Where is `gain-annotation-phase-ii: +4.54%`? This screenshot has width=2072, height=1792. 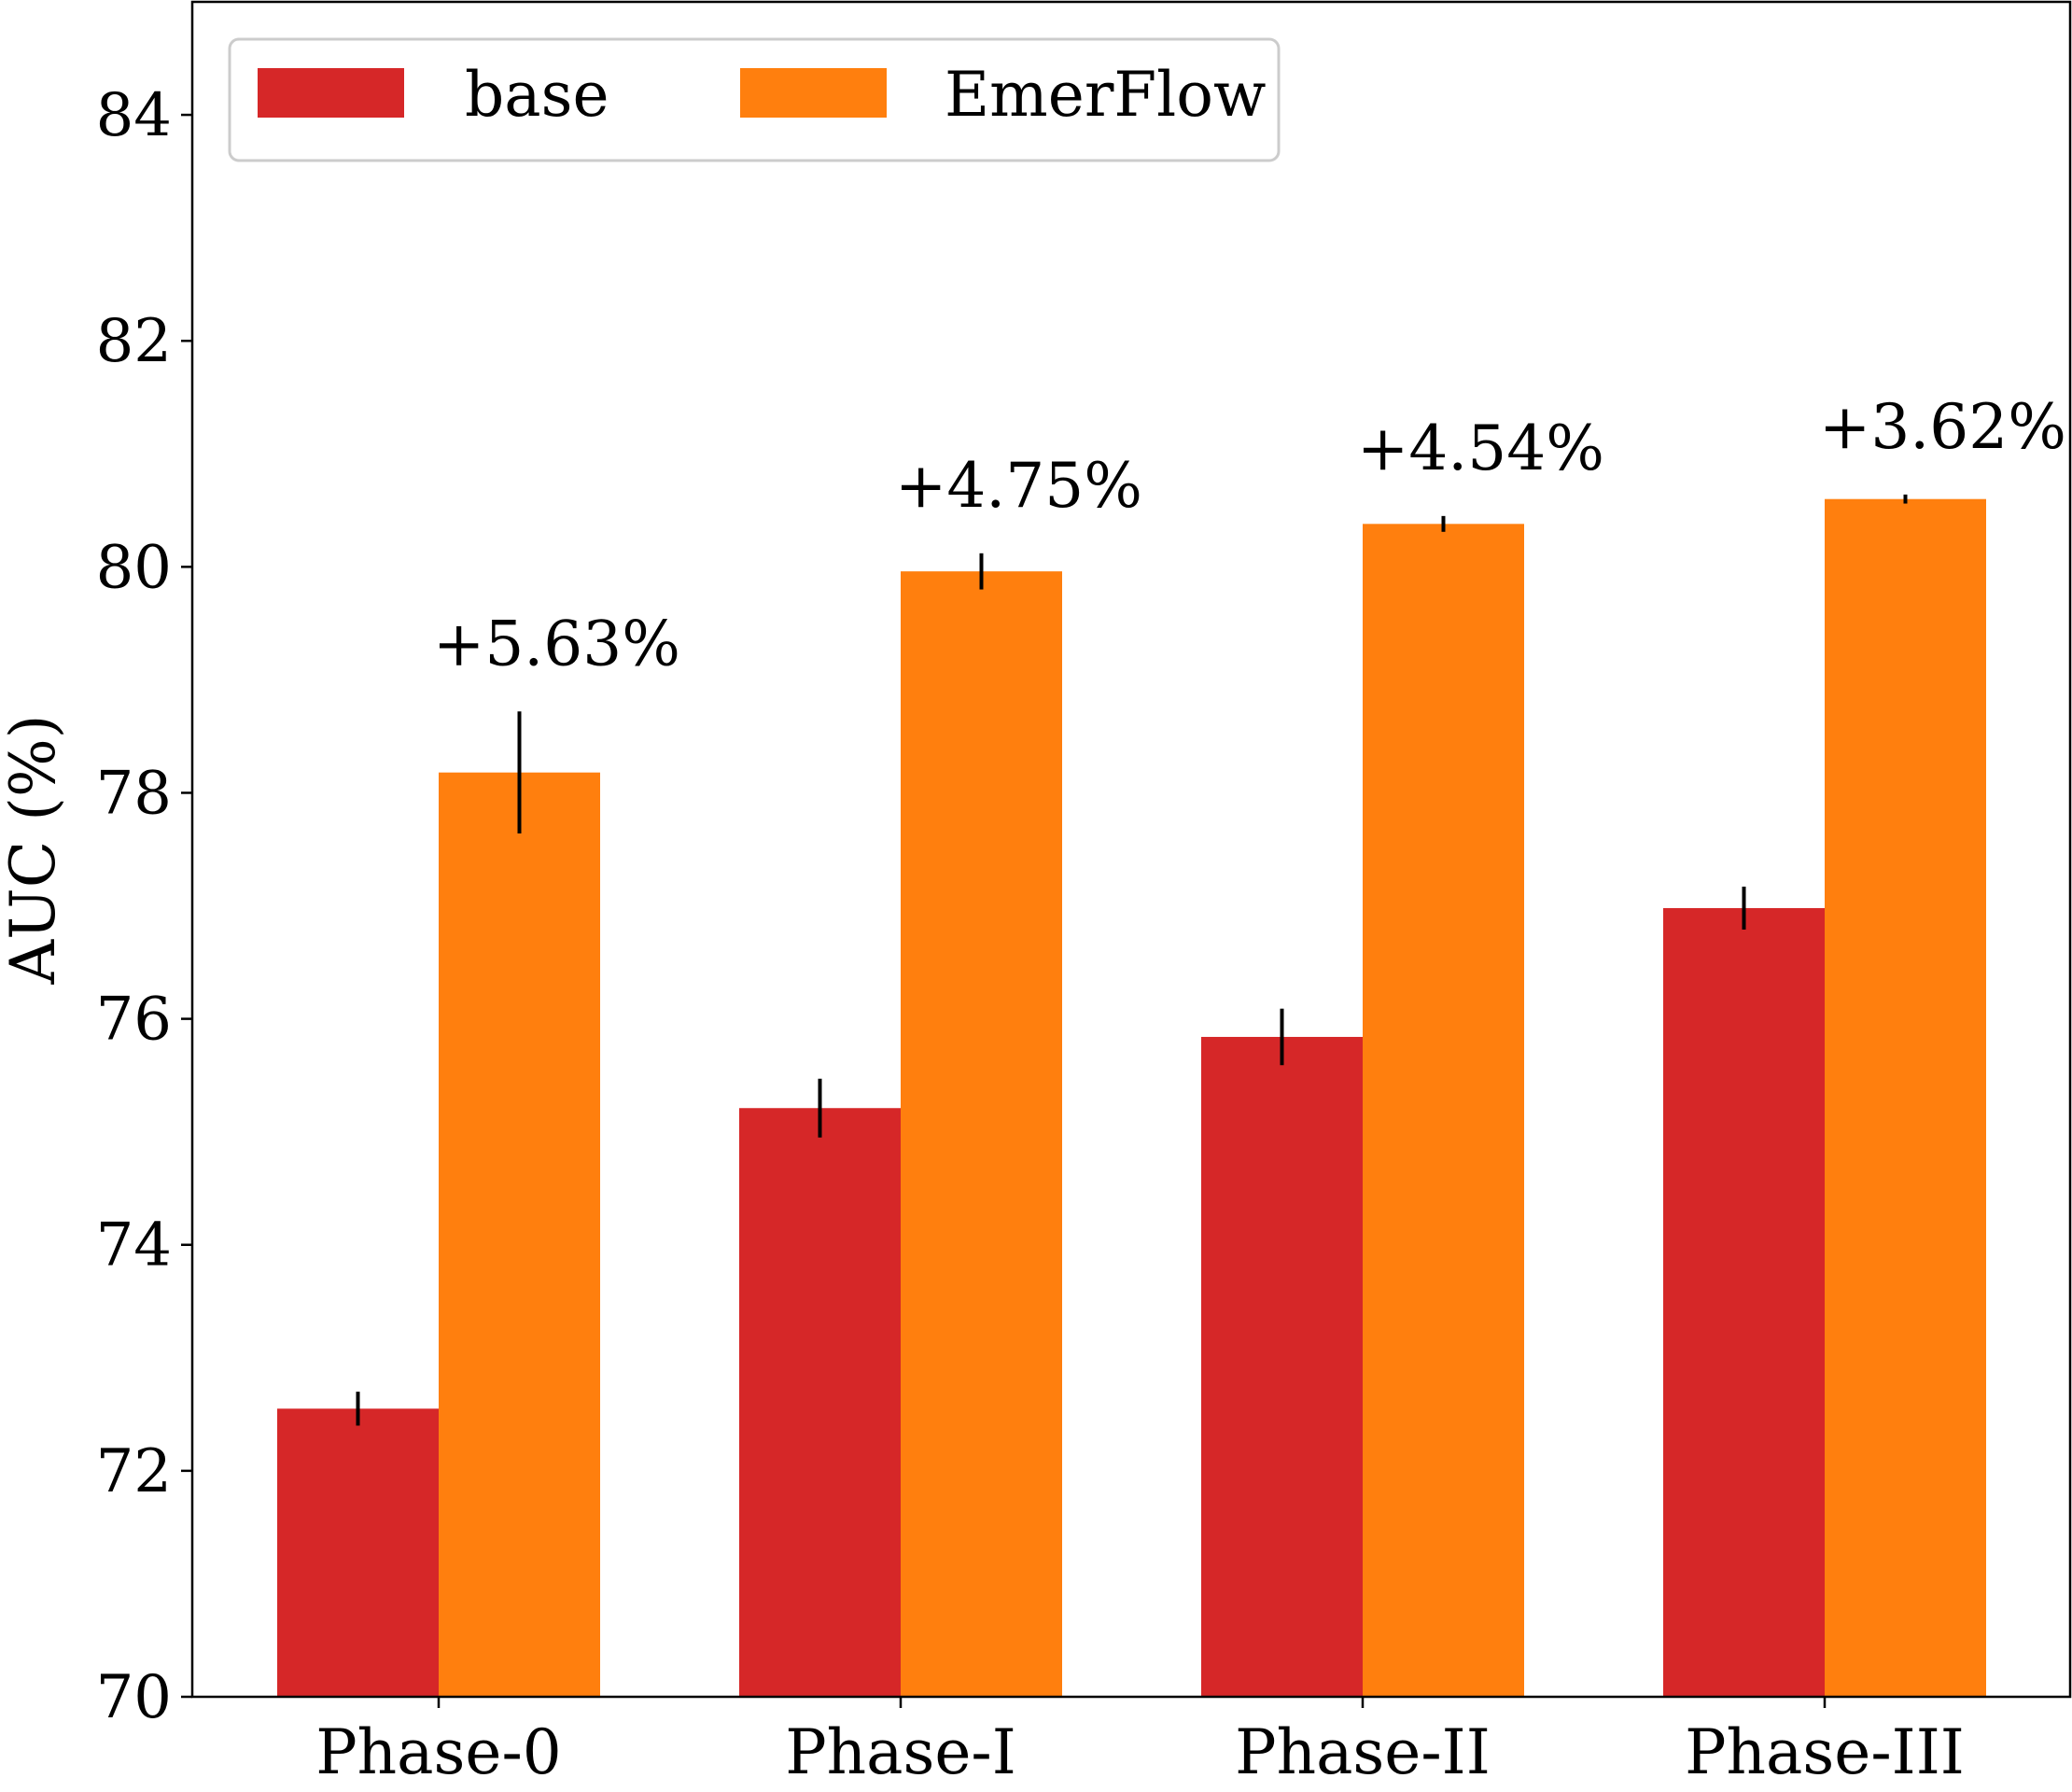 gain-annotation-phase-ii: +4.54% is located at coordinates (1480, 448).